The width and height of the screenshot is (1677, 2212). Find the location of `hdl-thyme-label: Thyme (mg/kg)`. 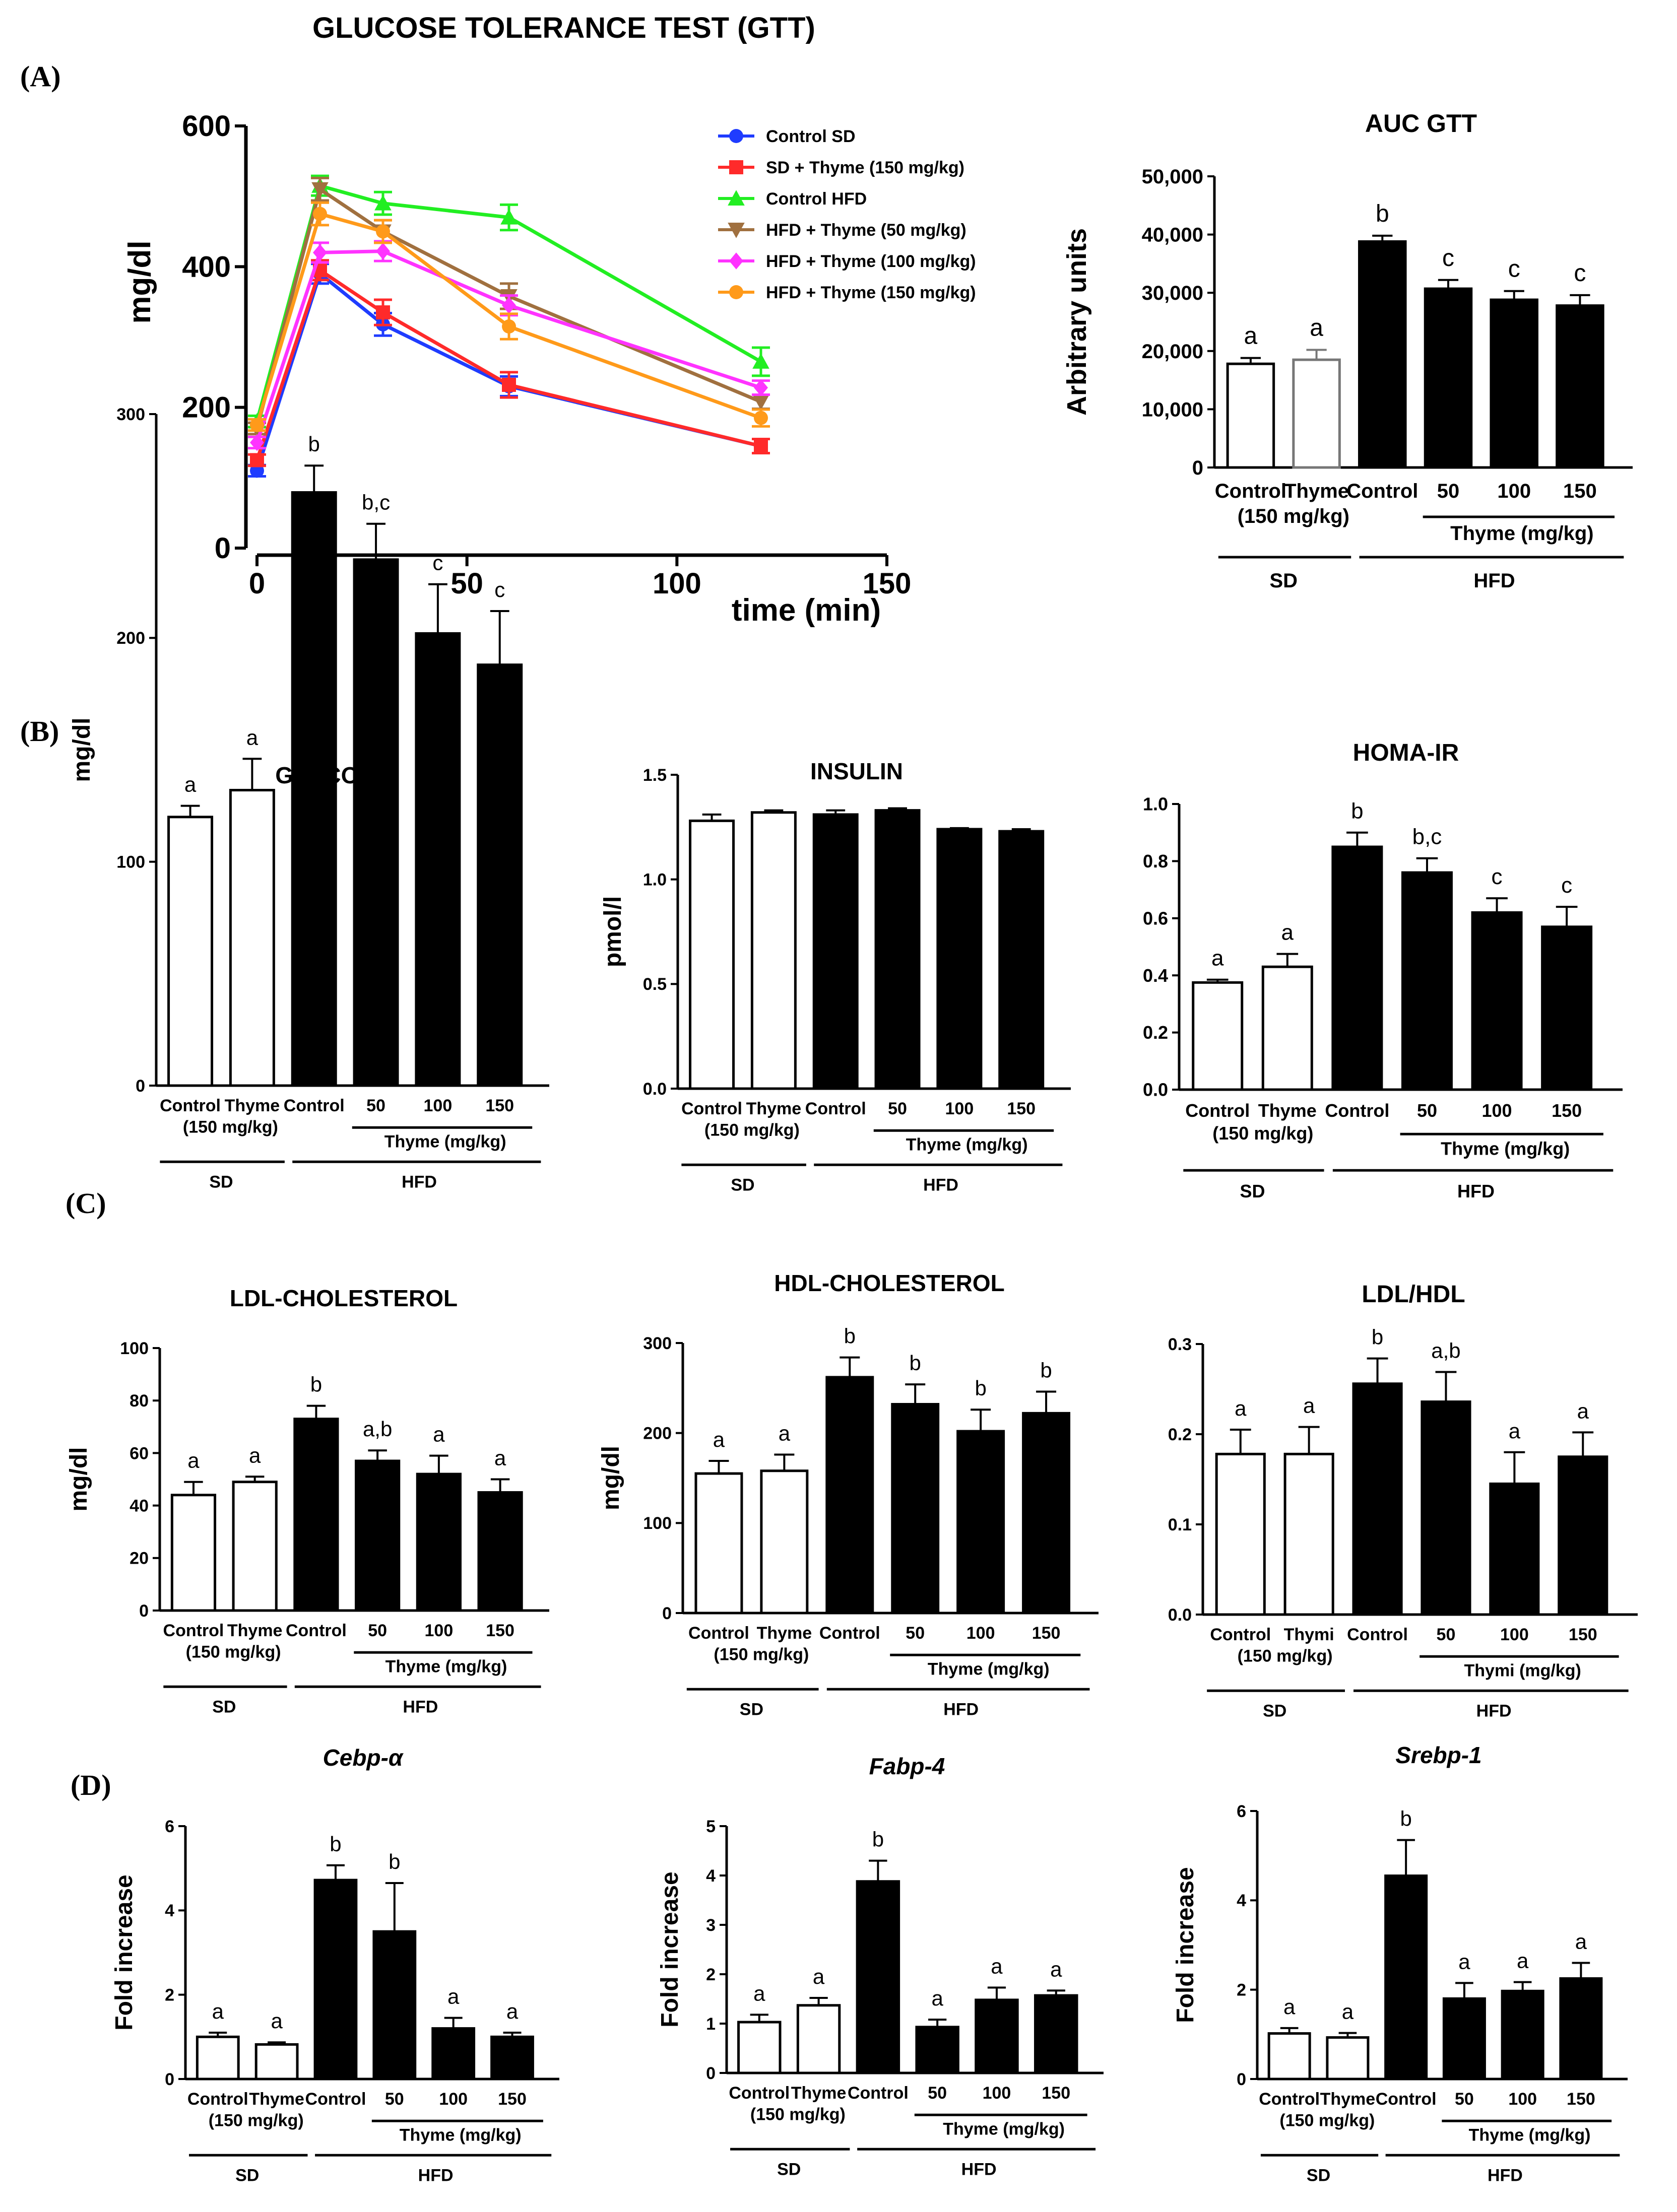

hdl-thyme-label: Thyme (mg/kg) is located at coordinates (989, 1669).